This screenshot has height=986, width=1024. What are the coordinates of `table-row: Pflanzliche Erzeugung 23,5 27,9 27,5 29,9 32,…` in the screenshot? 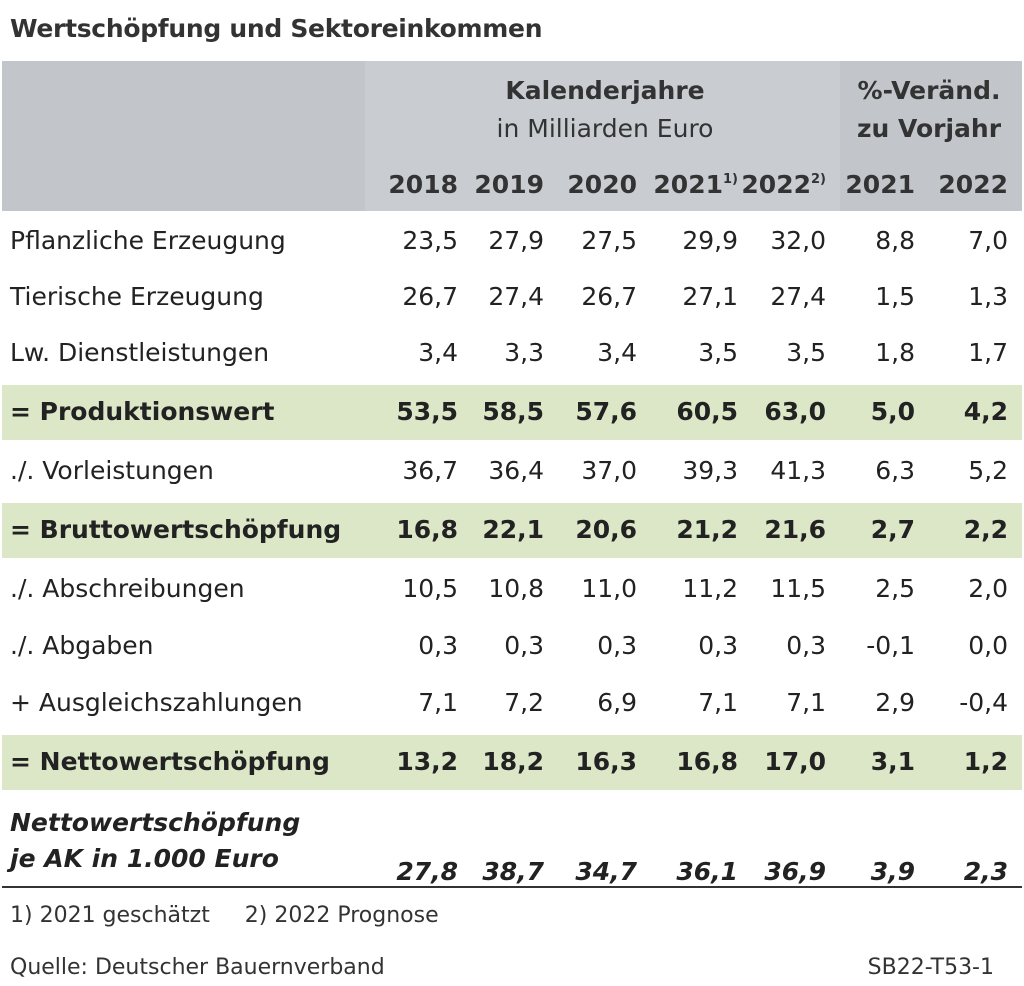 It's located at (512, 241).